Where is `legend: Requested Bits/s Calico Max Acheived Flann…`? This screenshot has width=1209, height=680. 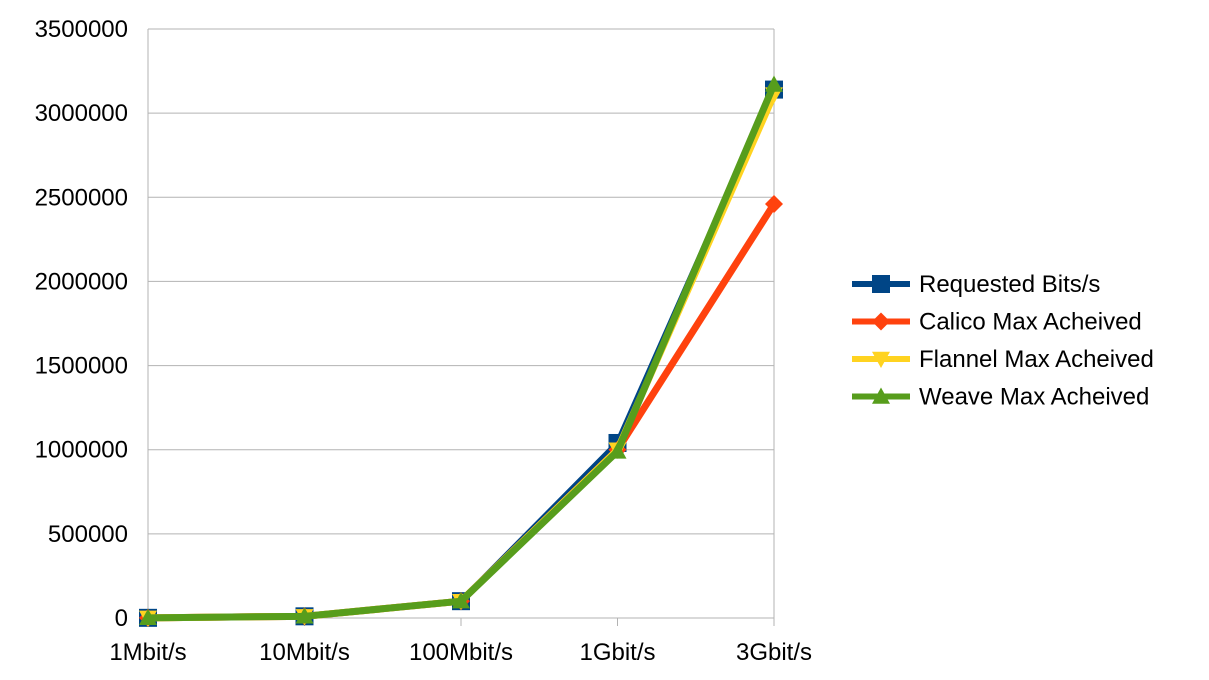 legend: Requested Bits/s Calico Max Acheived Flann… is located at coordinates (1003, 341).